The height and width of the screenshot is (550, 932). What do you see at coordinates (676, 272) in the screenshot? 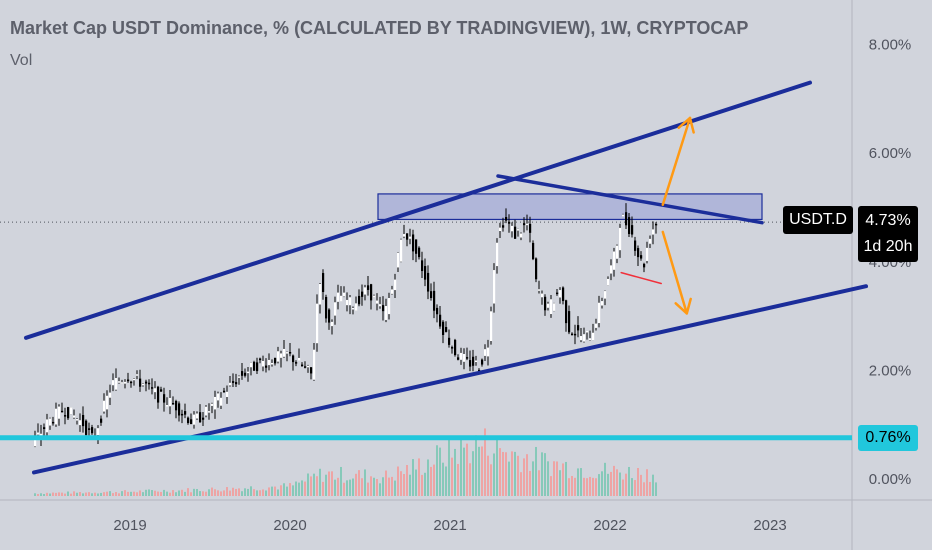
I see `arrow-down-target` at bounding box center [676, 272].